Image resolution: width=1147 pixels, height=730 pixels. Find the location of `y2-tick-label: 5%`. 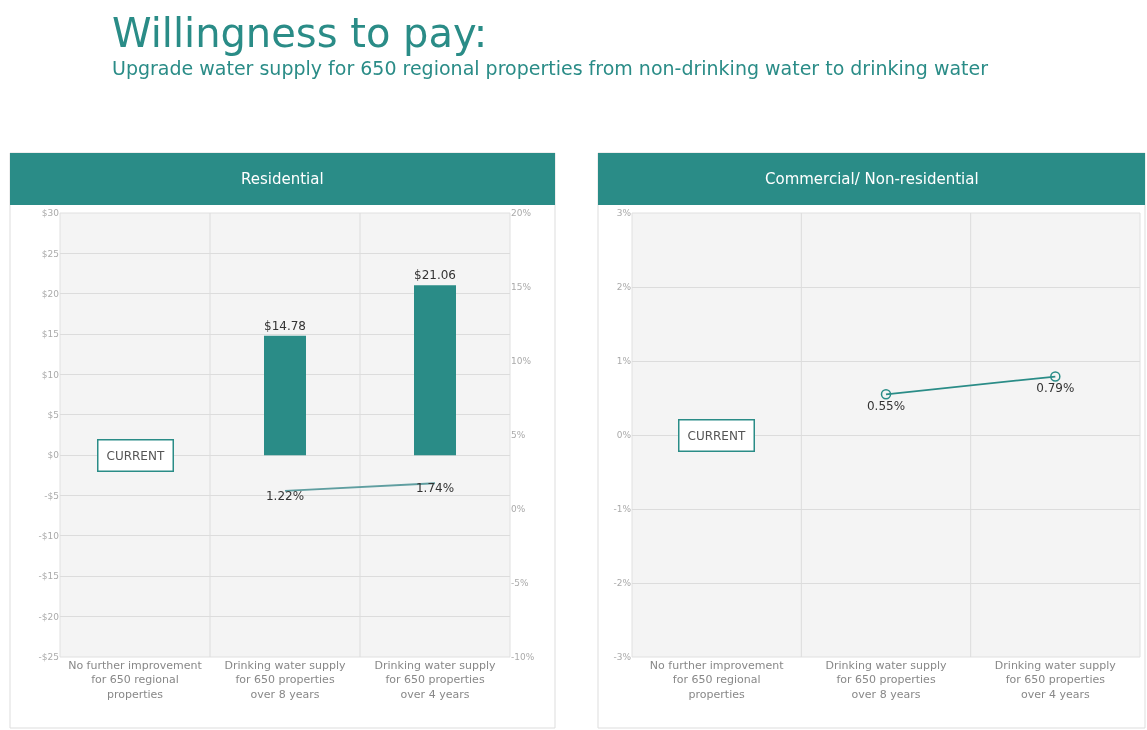

y2-tick-label: 5% is located at coordinates (518, 435).